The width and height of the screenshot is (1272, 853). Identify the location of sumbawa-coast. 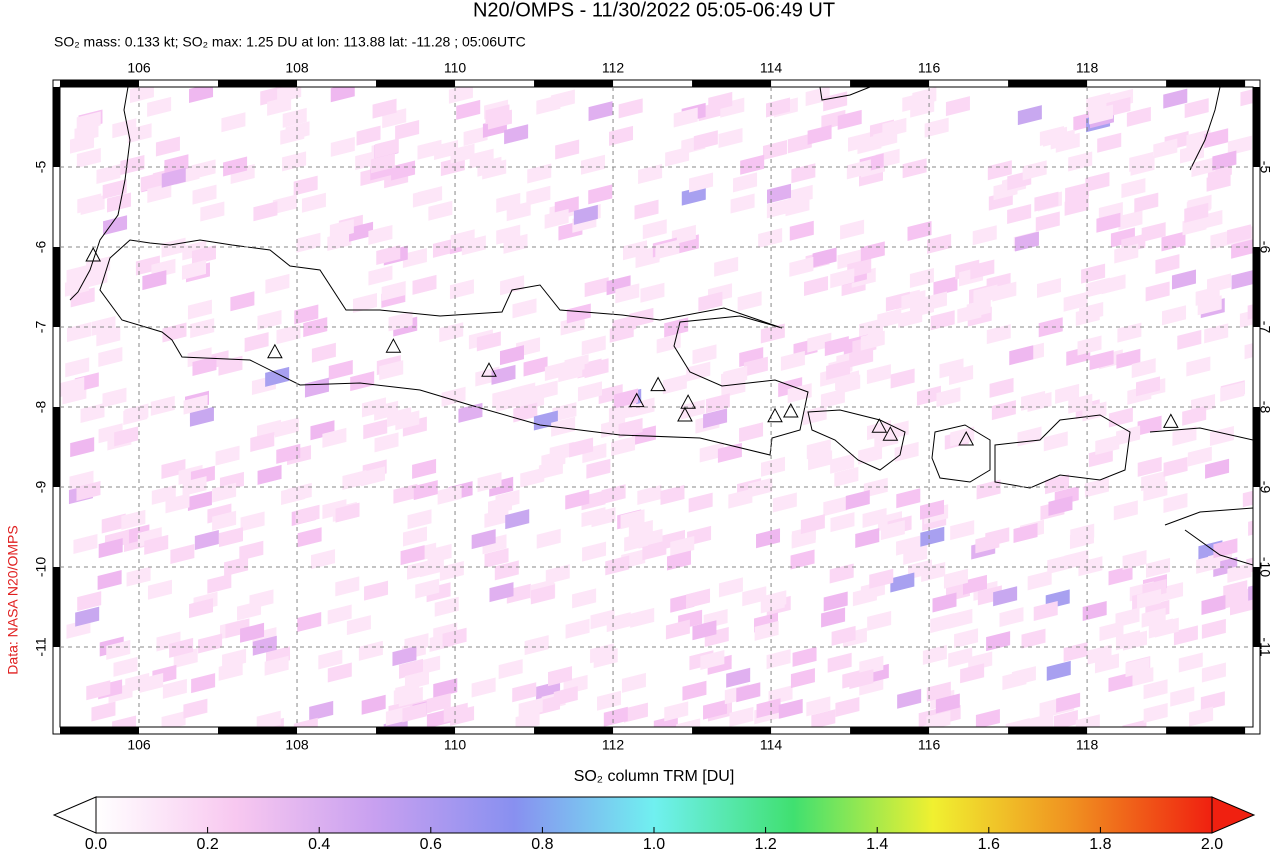
(1062, 451).